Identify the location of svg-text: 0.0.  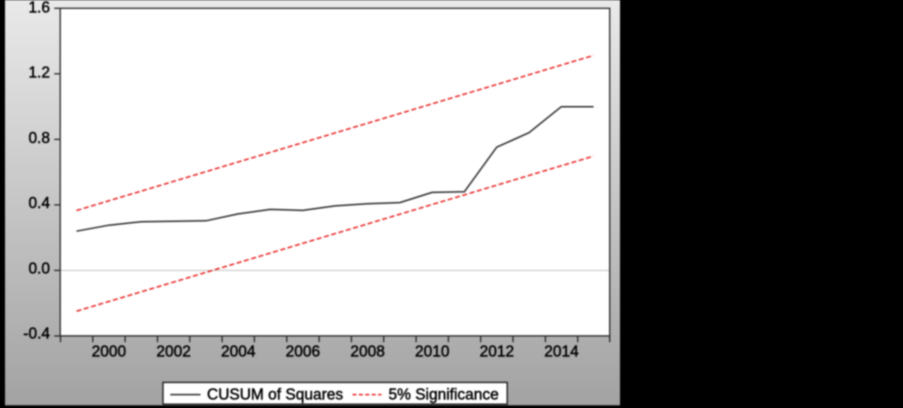
(39, 268).